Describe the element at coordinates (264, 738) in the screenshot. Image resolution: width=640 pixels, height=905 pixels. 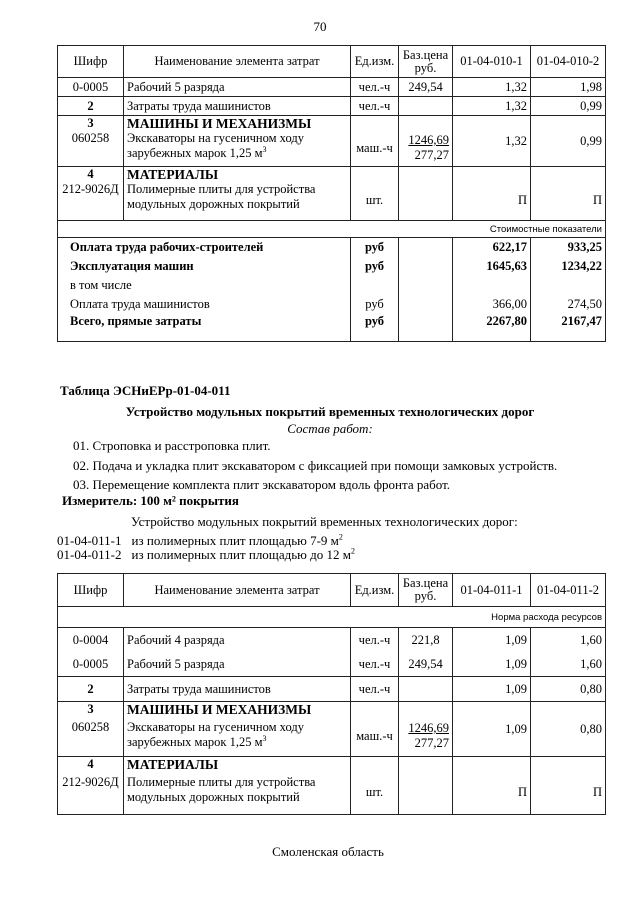
I see `superscript: 3` at that location.